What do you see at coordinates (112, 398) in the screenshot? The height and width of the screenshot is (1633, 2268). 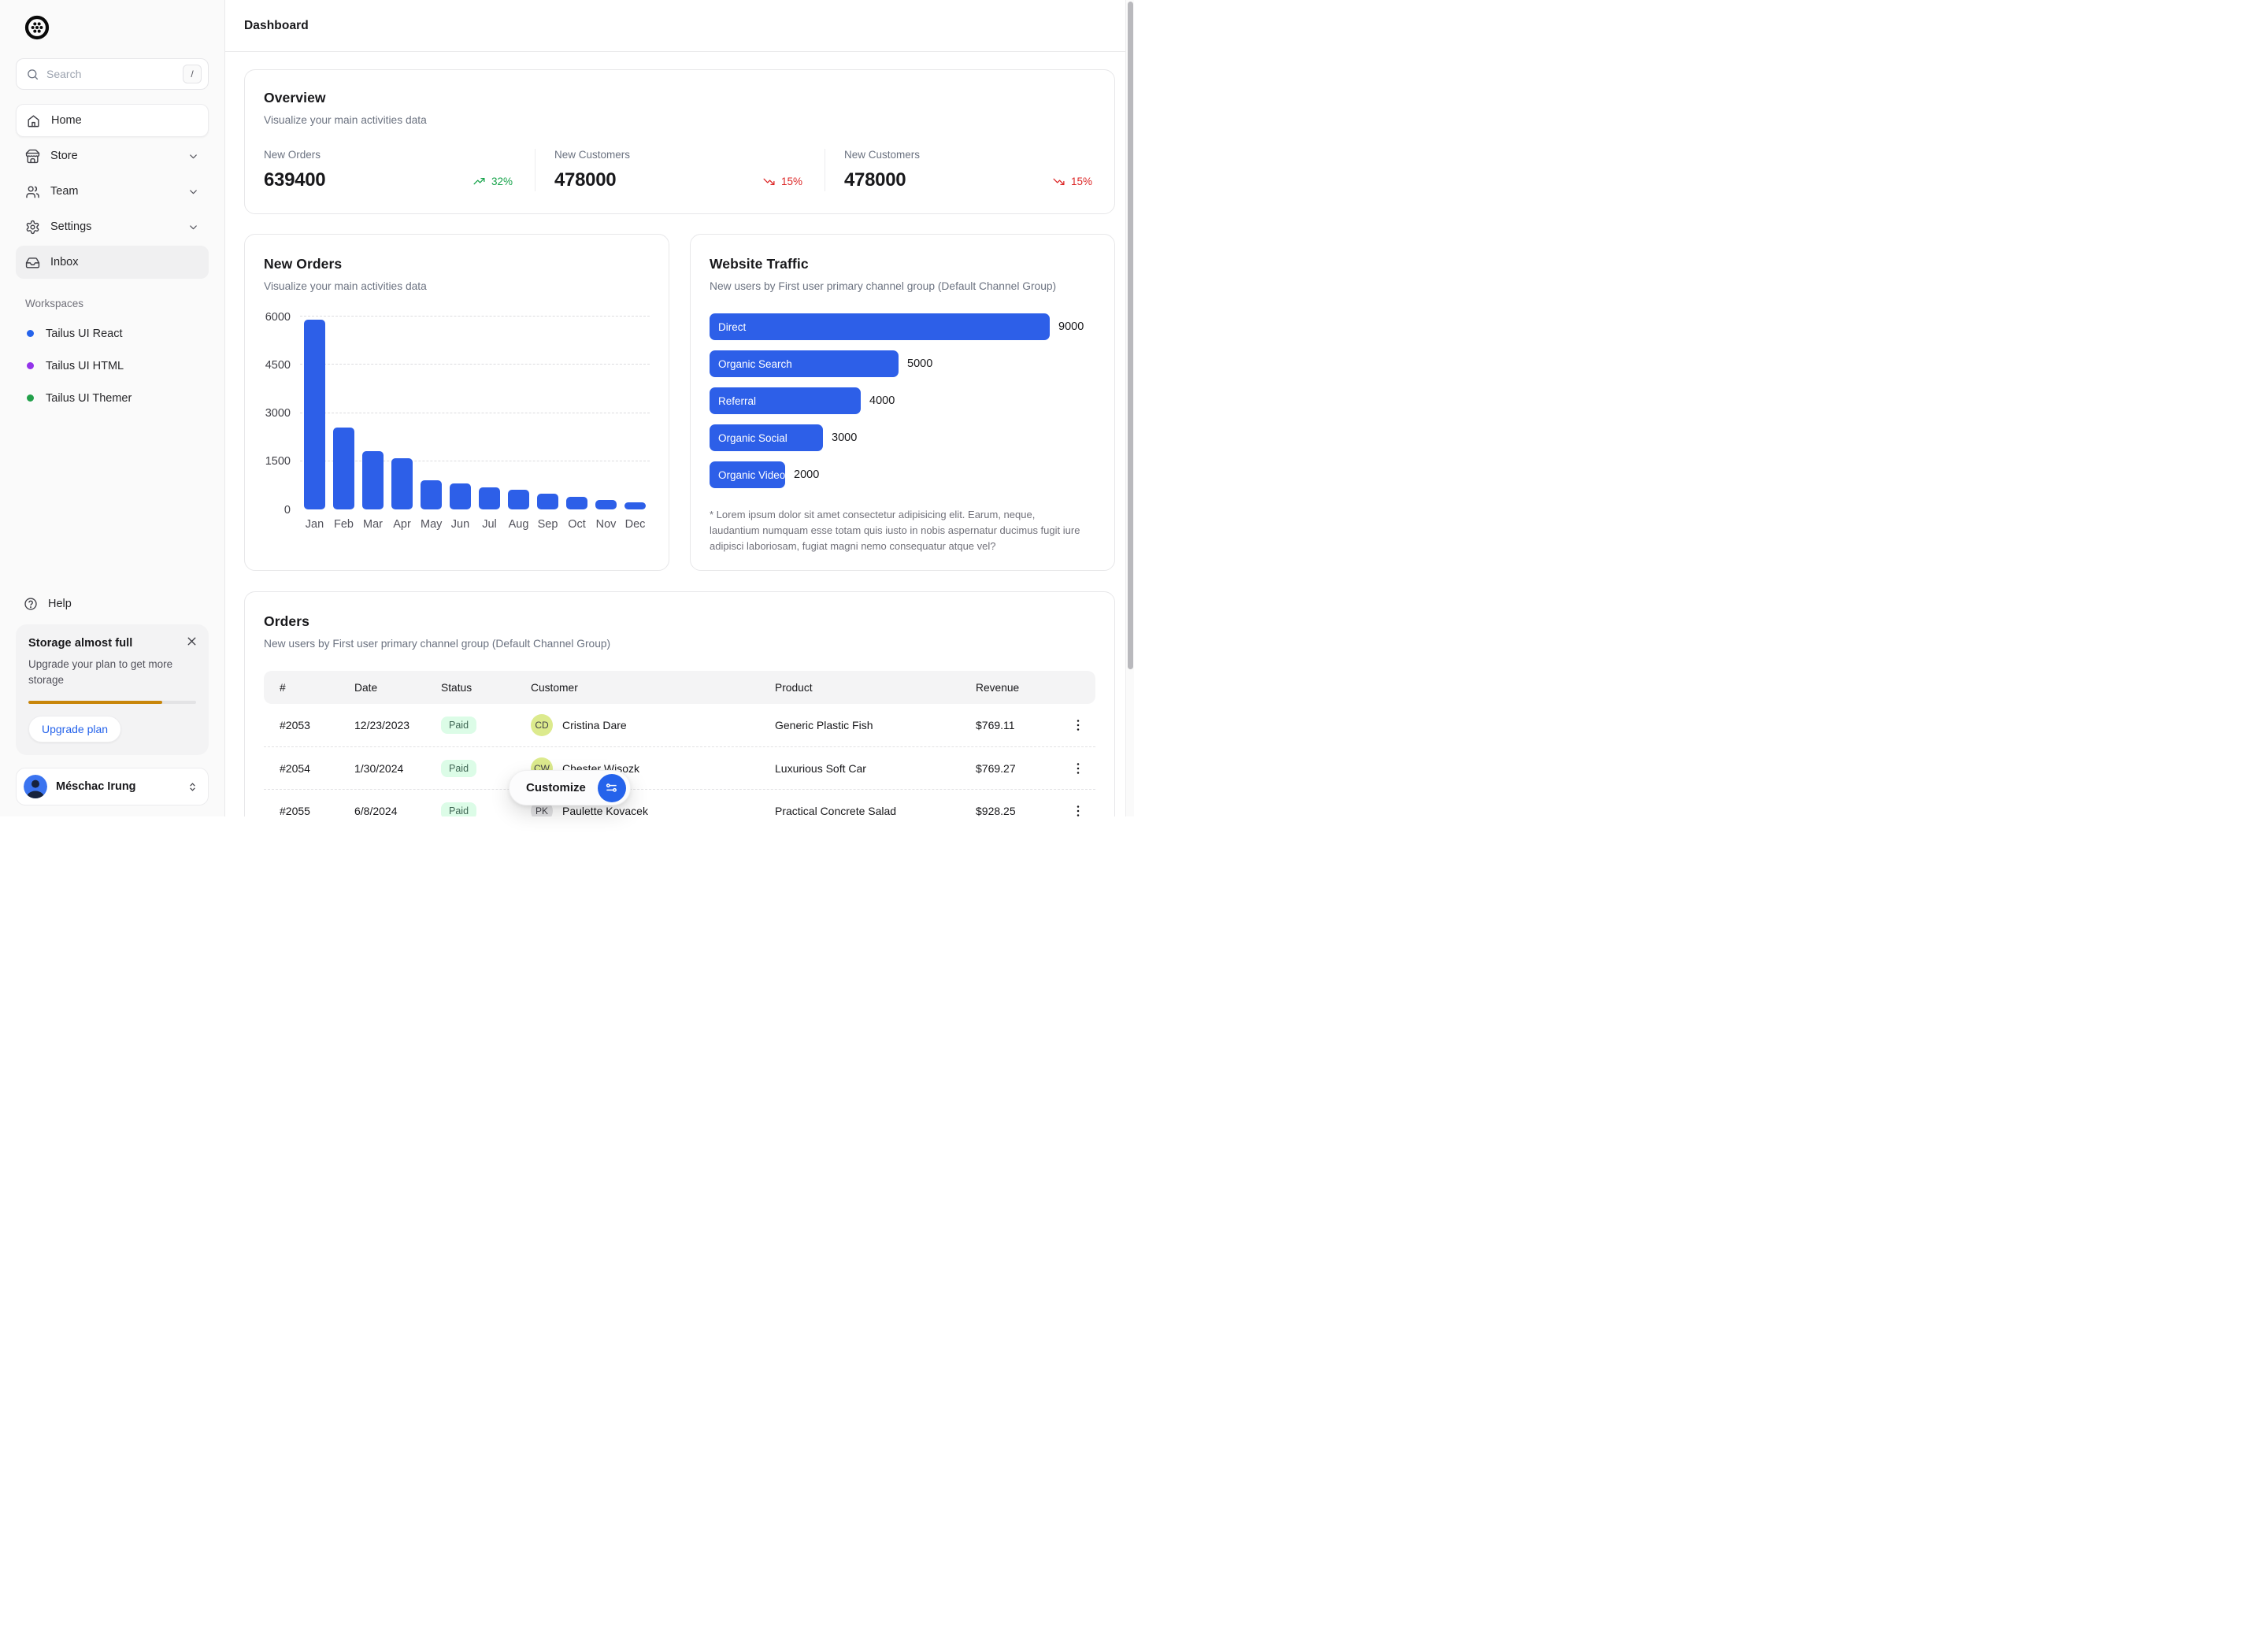 I see `workspace-item: Tailus UI Themer` at bounding box center [112, 398].